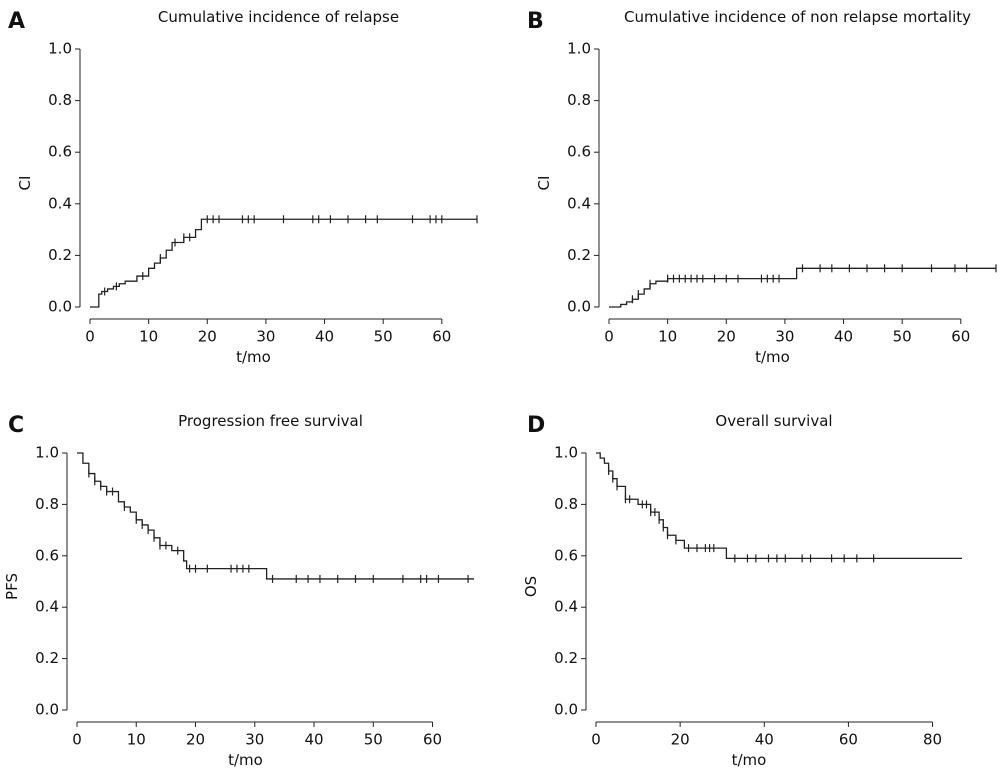  Describe the element at coordinates (535, 21) in the screenshot. I see `panel-letter: B` at that location.